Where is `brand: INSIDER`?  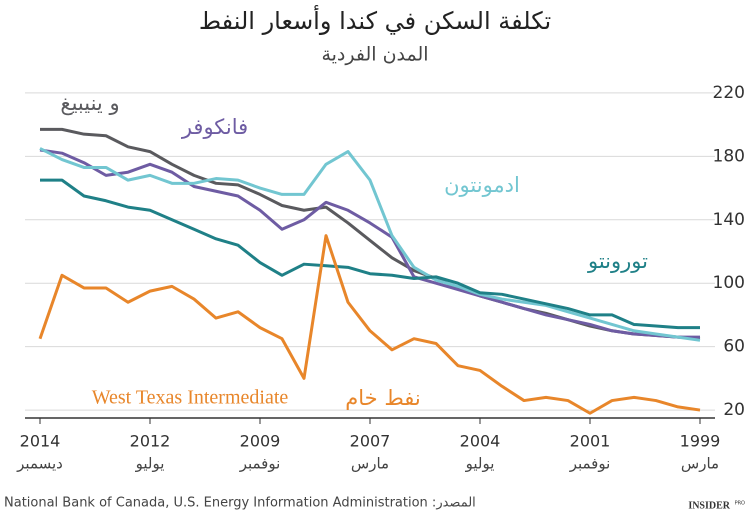
brand: INSIDER is located at coordinates (709, 505).